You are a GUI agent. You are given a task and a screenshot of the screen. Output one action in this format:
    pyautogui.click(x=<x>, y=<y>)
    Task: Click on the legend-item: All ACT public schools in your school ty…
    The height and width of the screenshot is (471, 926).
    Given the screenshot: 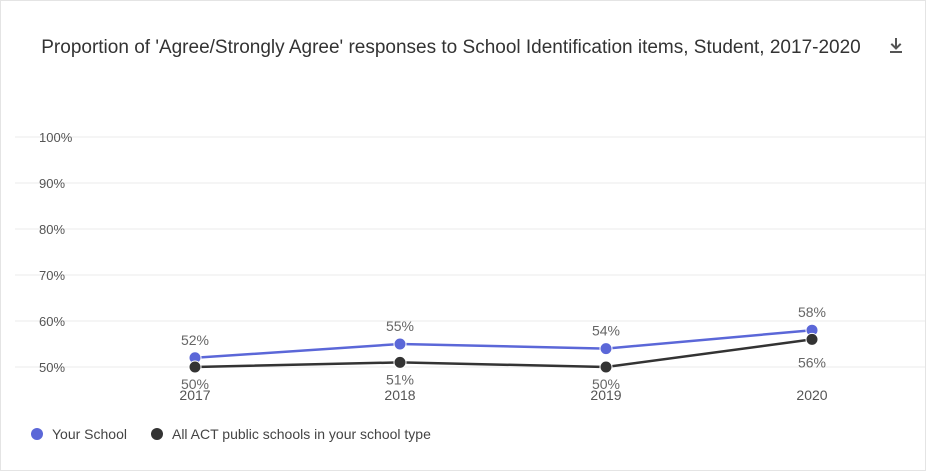 What is the action you would take?
    pyautogui.click(x=290, y=434)
    